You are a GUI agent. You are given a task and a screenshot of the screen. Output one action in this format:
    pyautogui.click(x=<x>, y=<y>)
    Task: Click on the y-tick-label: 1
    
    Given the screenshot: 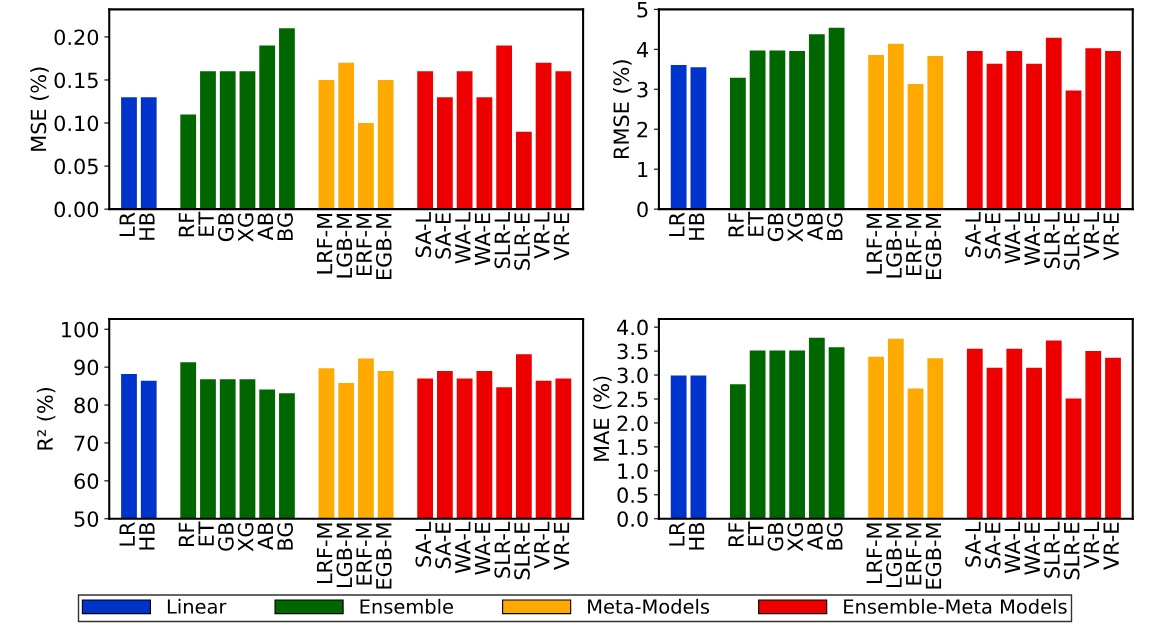 What is the action you would take?
    pyautogui.click(x=643, y=169)
    